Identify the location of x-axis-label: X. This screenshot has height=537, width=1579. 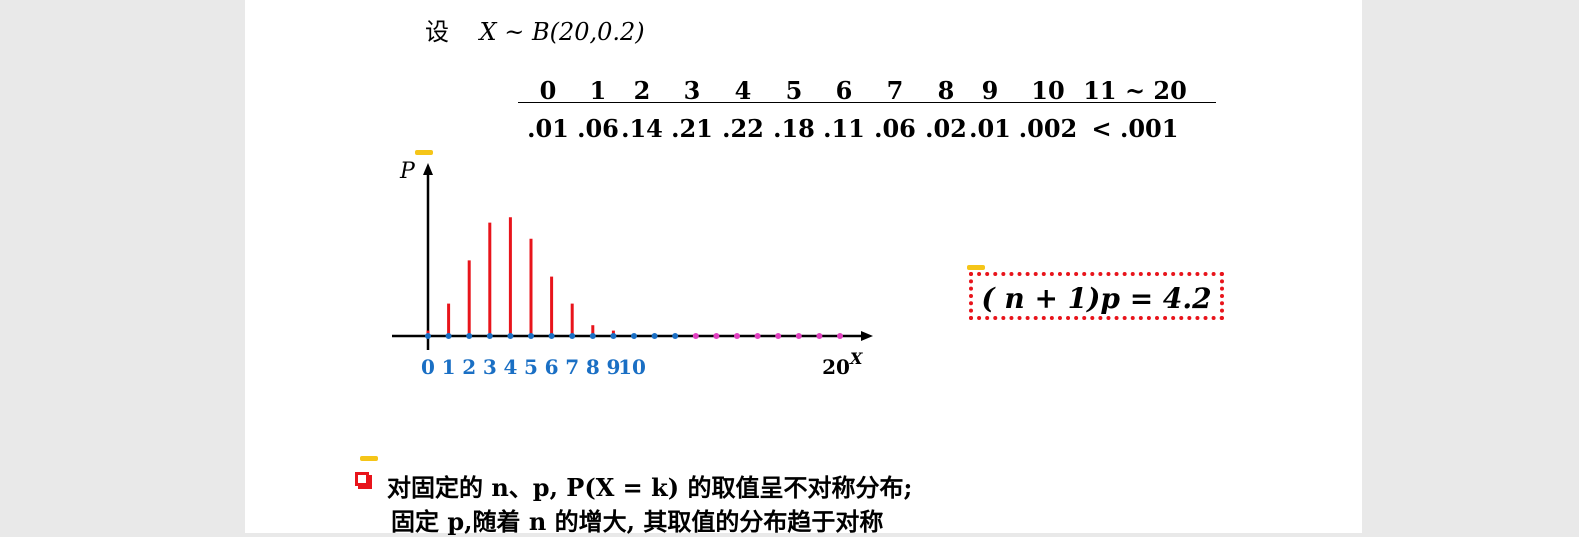
(856, 358).